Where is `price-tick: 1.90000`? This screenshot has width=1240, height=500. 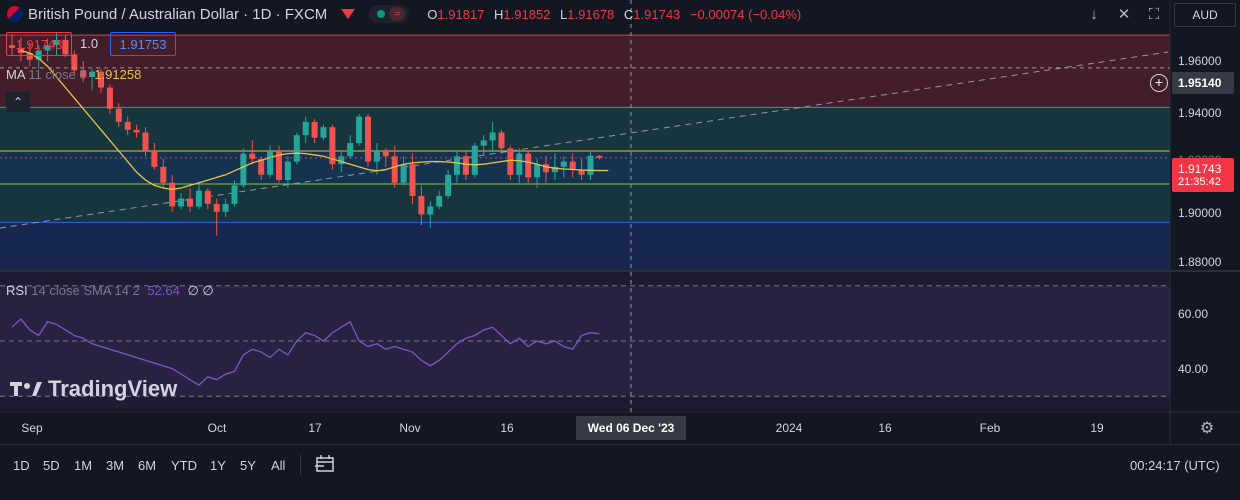 price-tick: 1.90000 is located at coordinates (1200, 213).